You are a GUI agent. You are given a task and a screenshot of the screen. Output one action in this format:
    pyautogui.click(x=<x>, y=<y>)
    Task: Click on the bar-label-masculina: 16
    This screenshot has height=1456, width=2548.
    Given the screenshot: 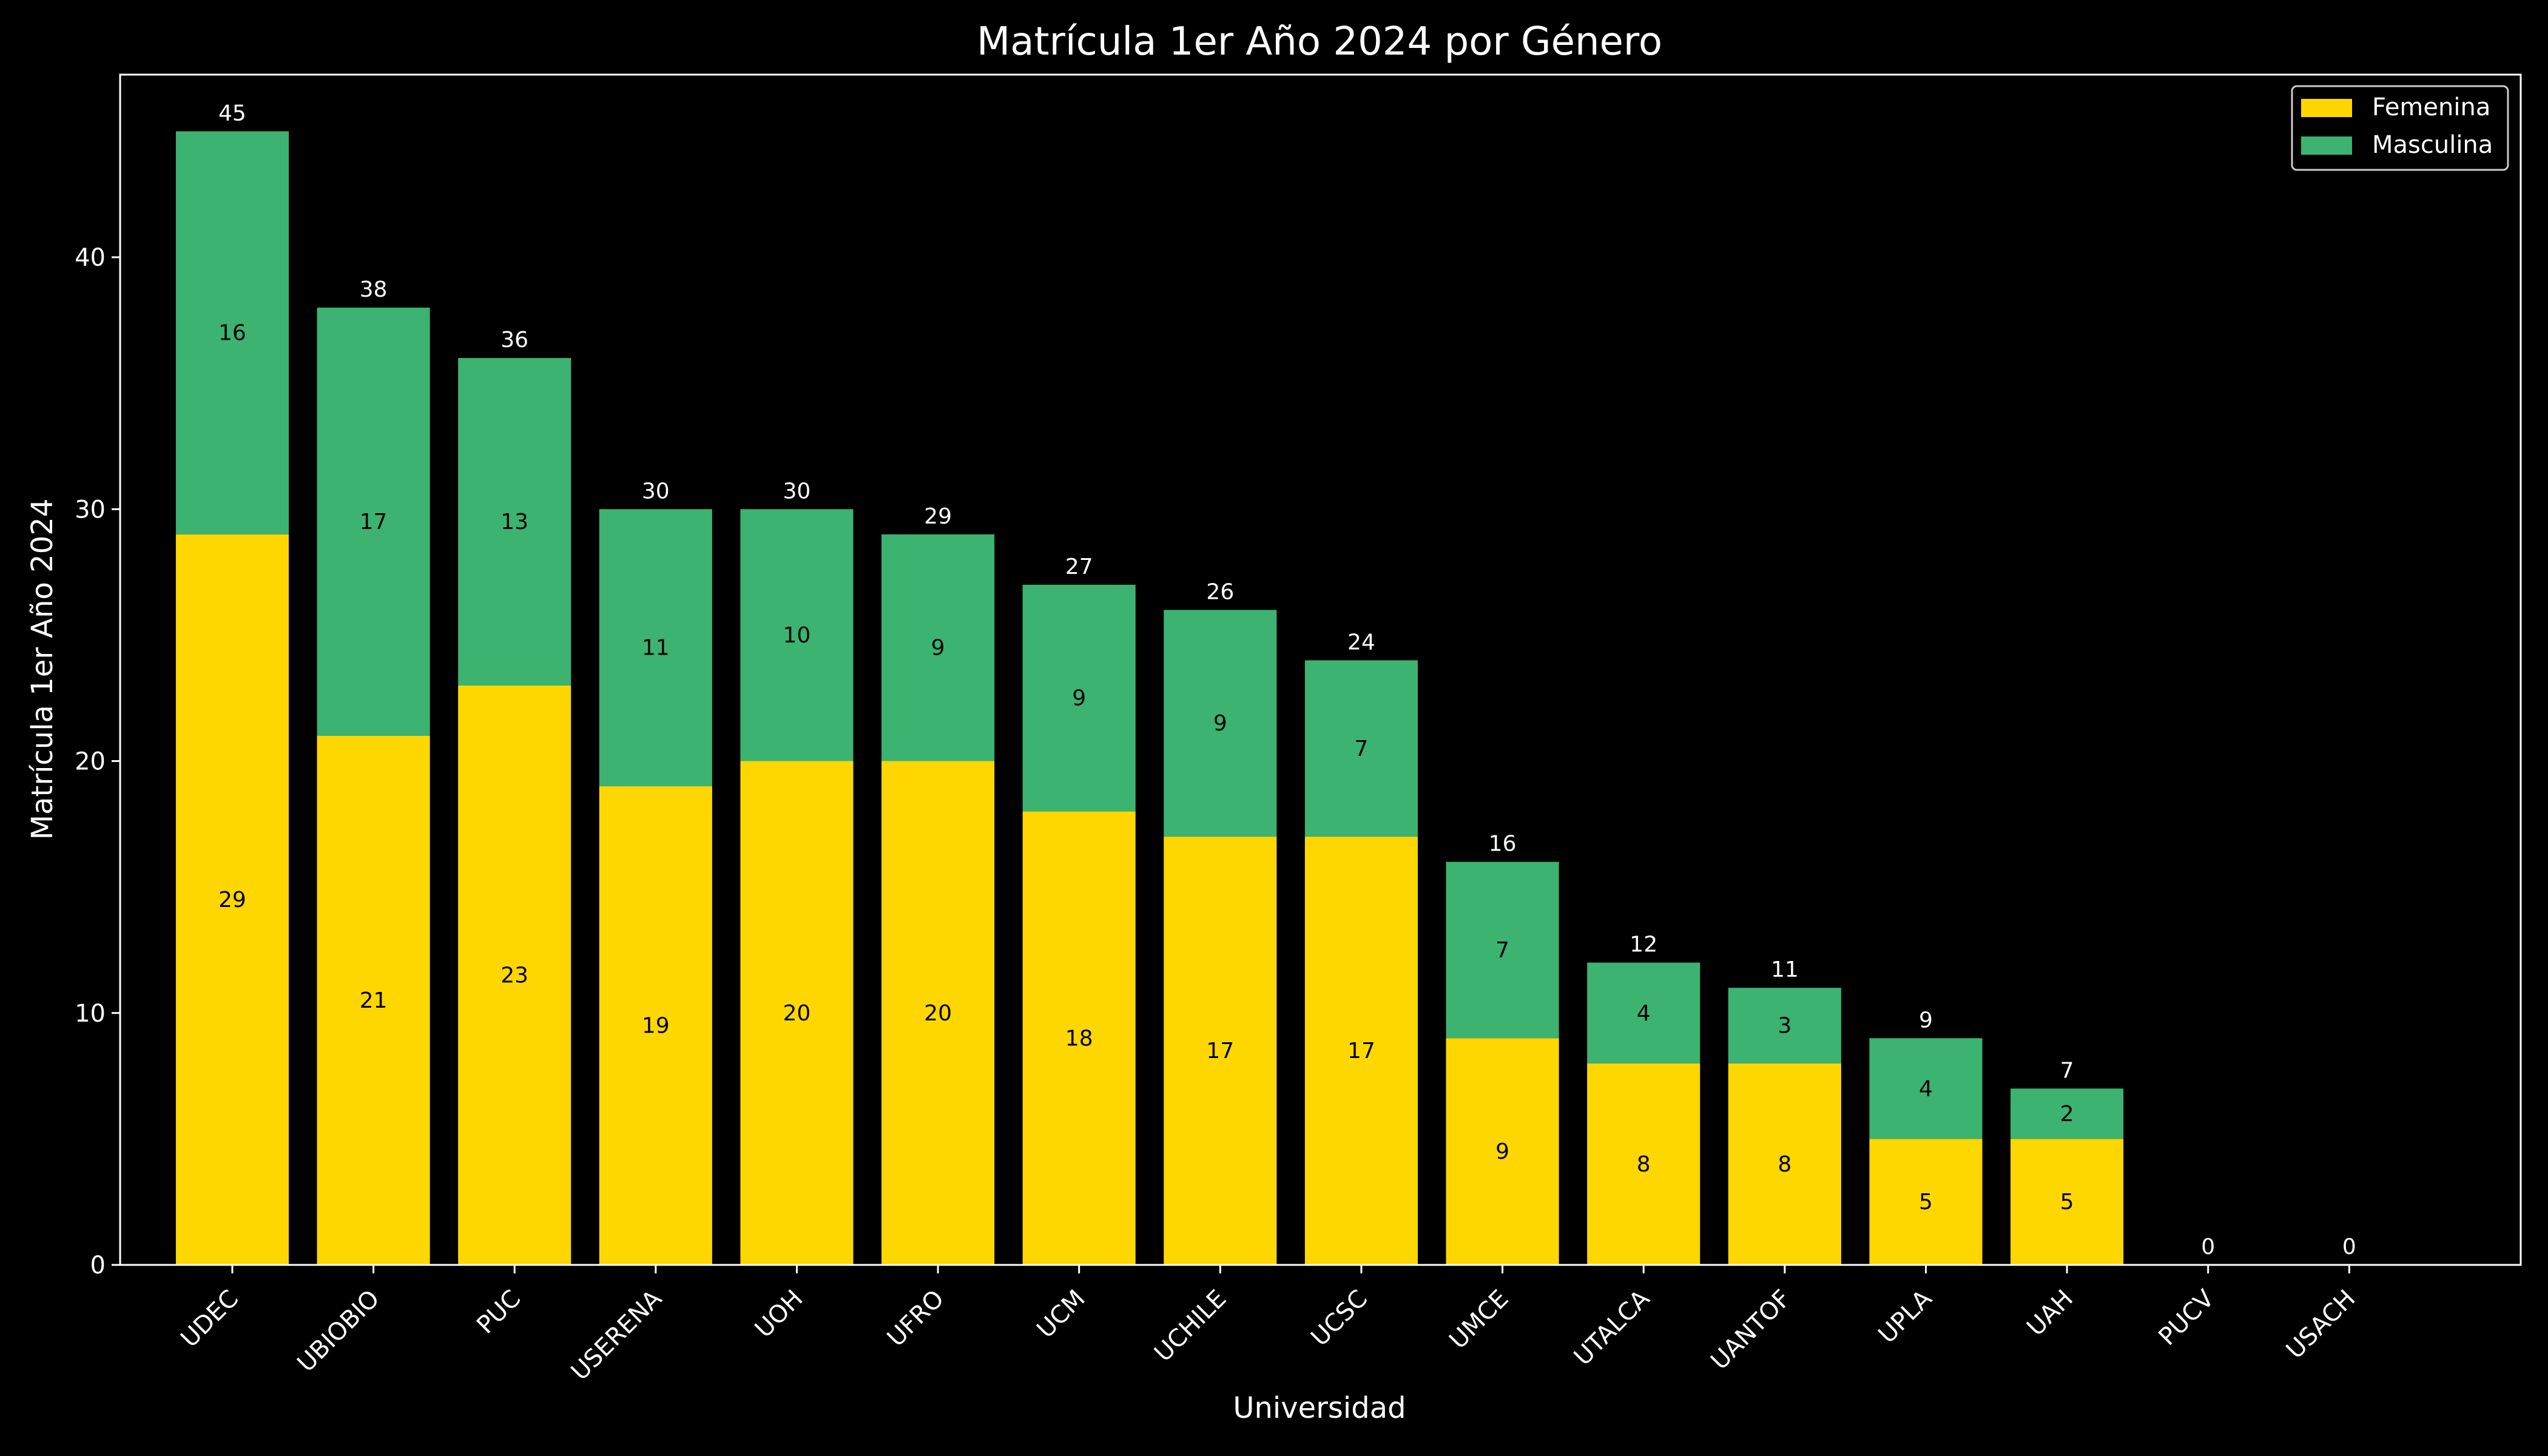 What is the action you would take?
    pyautogui.click(x=232, y=333)
    